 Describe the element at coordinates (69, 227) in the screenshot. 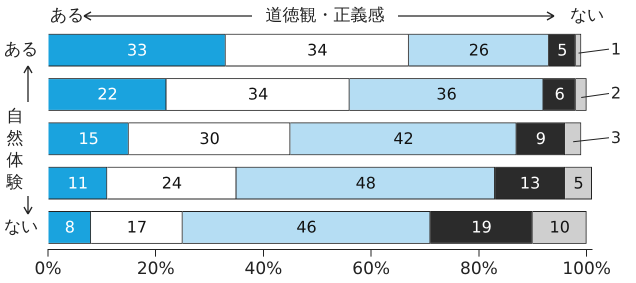

I see `data-label: 8` at that location.